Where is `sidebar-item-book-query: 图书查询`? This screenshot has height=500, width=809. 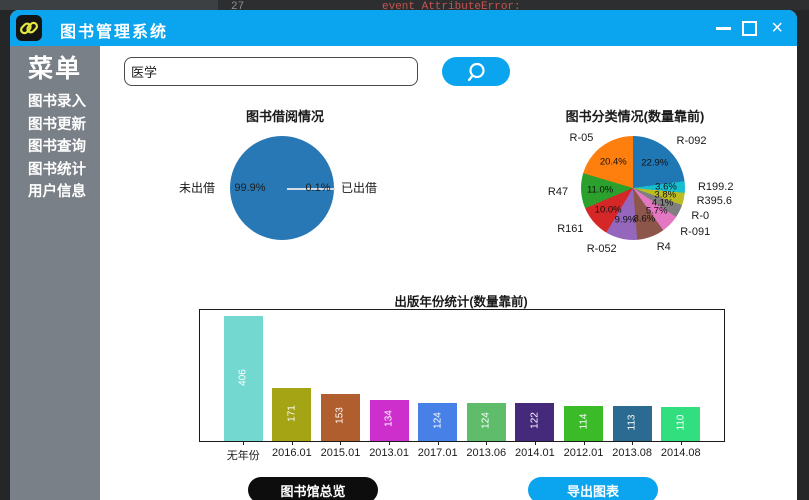
sidebar-item-book-query: 图书查询 is located at coordinates (57, 147).